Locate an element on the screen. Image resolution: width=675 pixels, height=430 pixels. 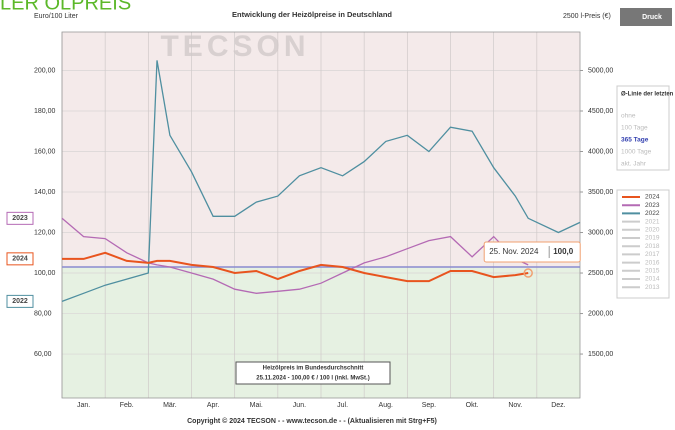
series-tag-label: 2022 is located at coordinates (20, 301).